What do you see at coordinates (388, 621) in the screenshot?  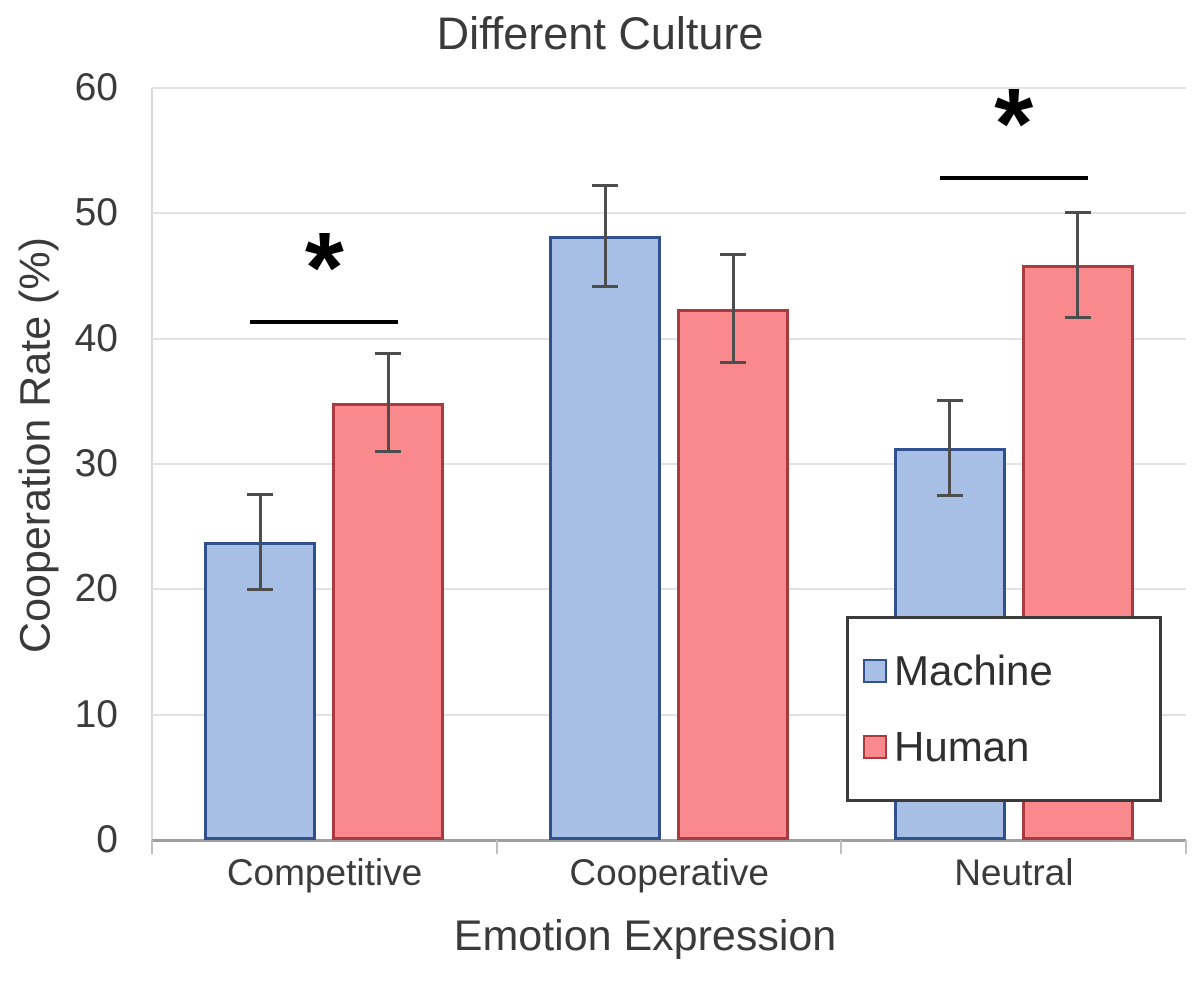 I see `human-bar-competitive` at bounding box center [388, 621].